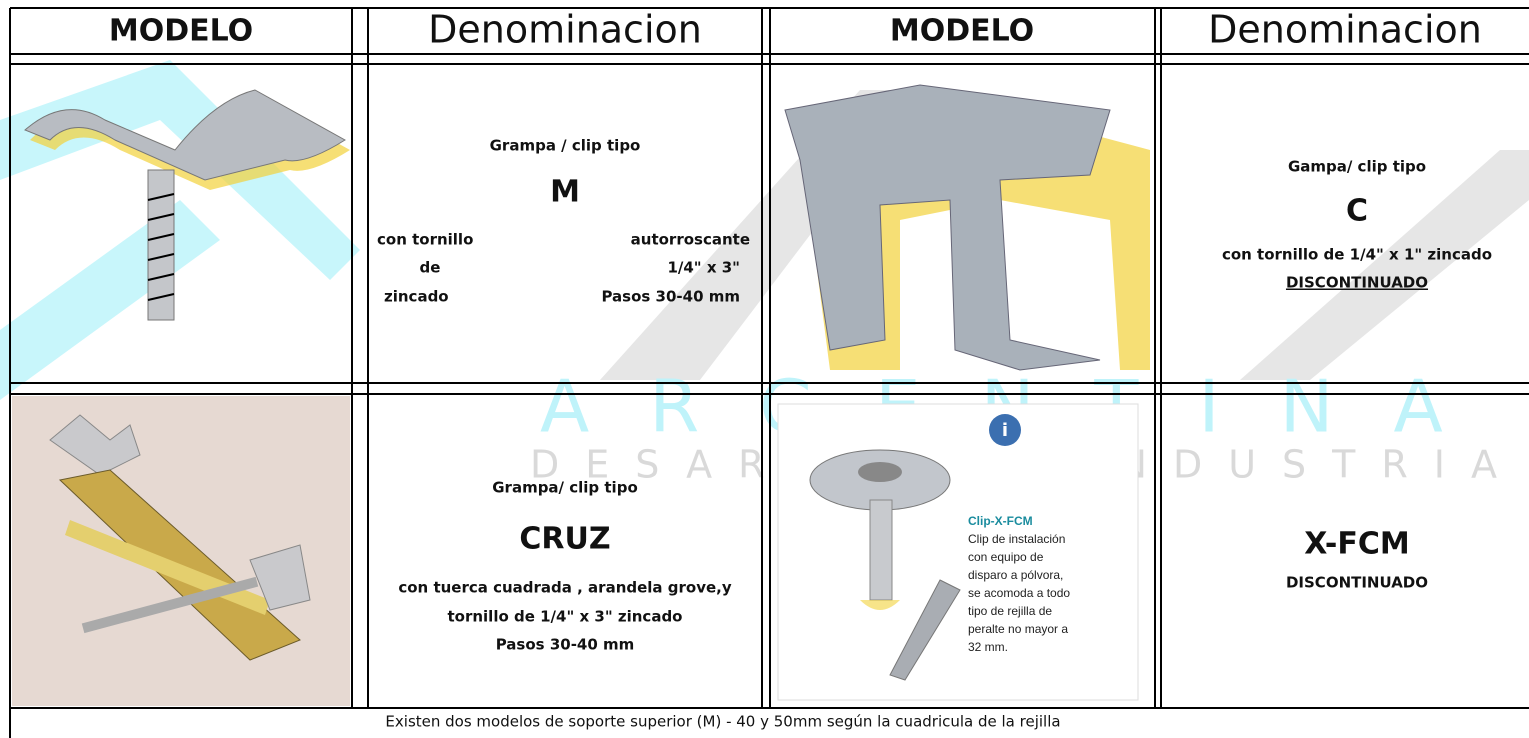 This screenshot has width=1529, height=738. I want to click on cell-text: CRUZ, so click(564, 539).